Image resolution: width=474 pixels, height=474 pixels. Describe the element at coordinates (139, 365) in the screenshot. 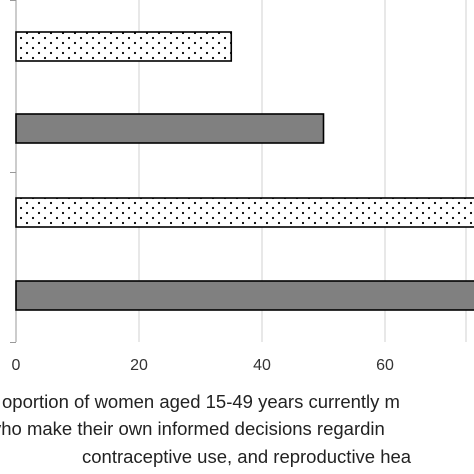

I see `x-tick-label-20: 20` at that location.